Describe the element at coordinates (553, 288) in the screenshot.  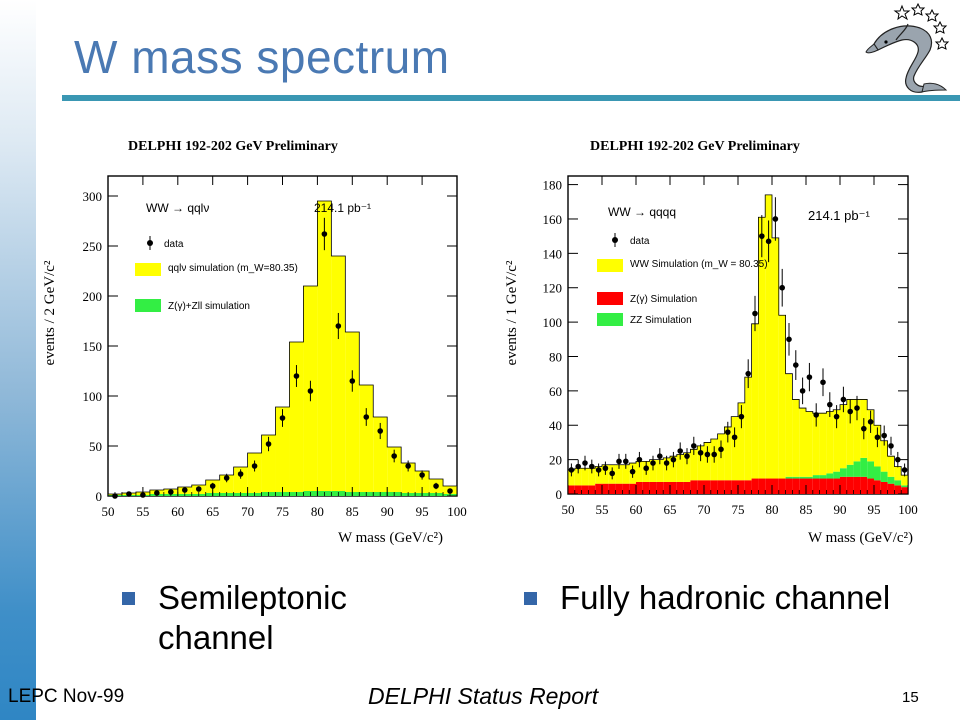
I see `right-y-tick-label: 120` at that location.